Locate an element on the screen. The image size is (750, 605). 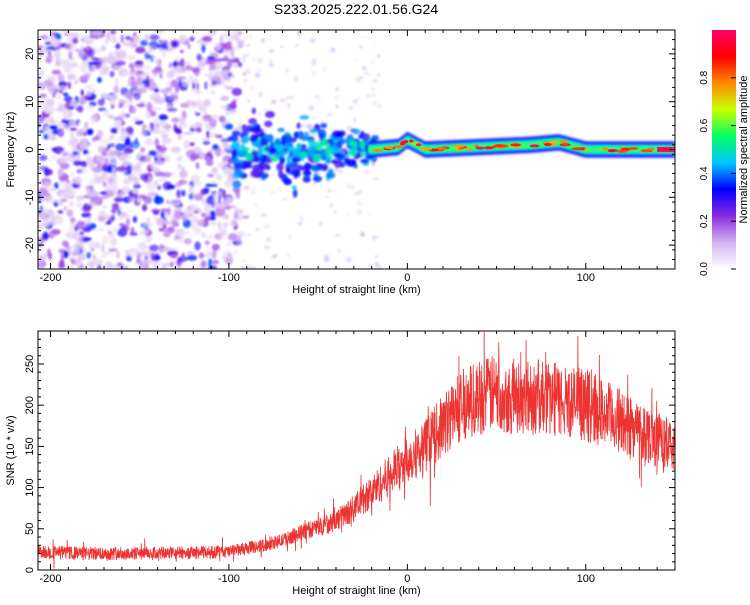
tone-peak is located at coordinates (406, 141).